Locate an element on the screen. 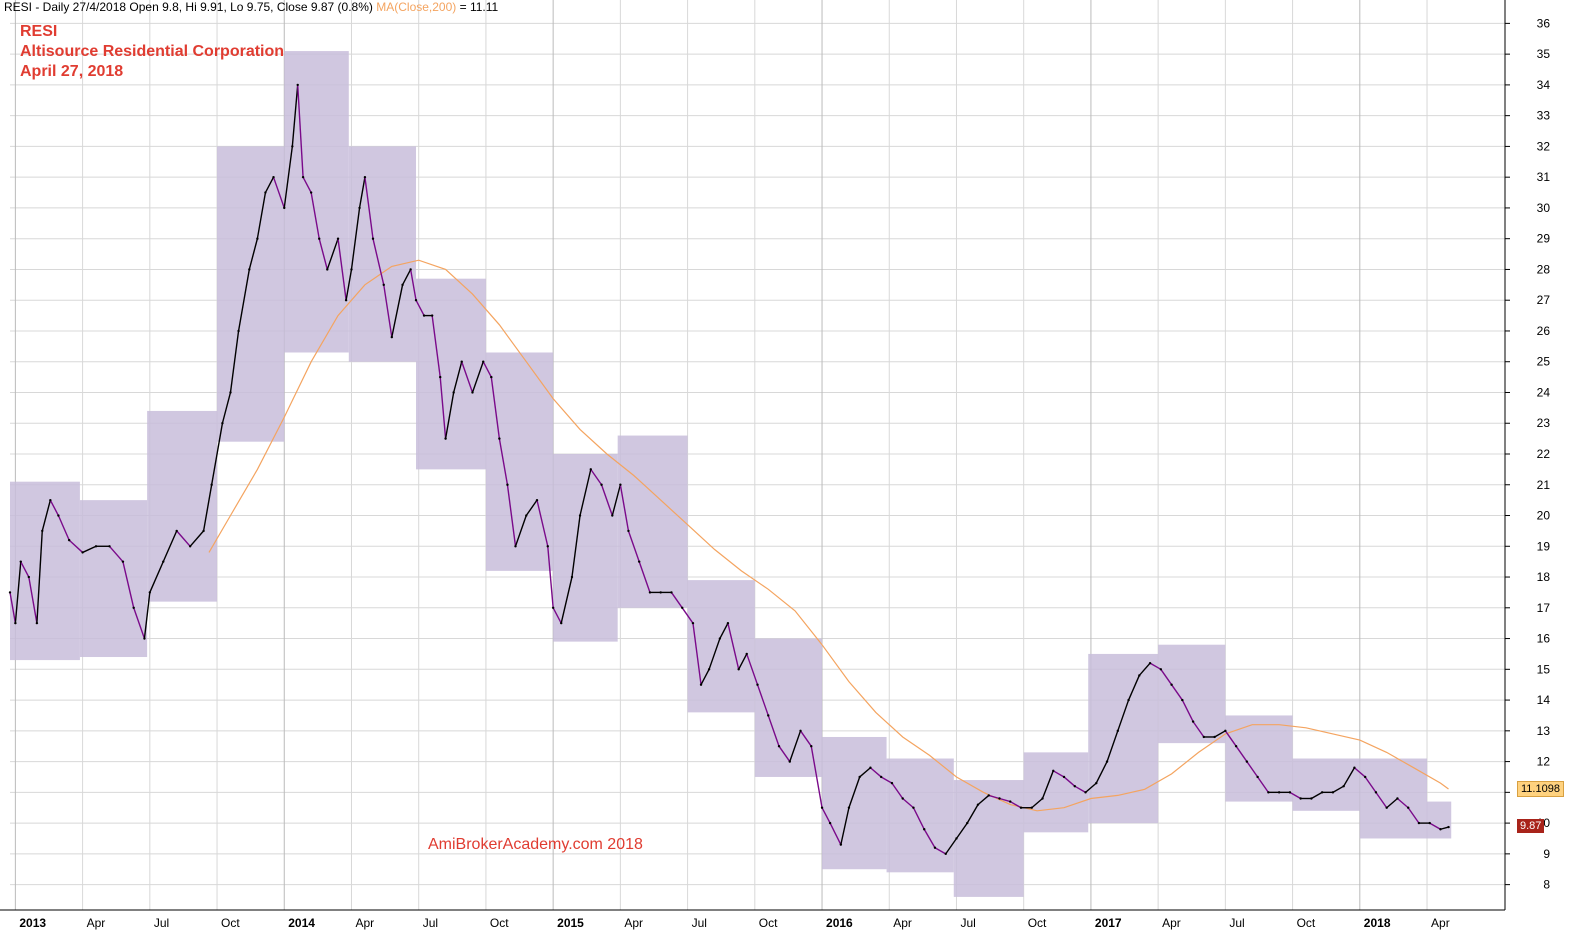 The image size is (1592, 934). y-tick-label: 18 is located at coordinates (1544, 577).